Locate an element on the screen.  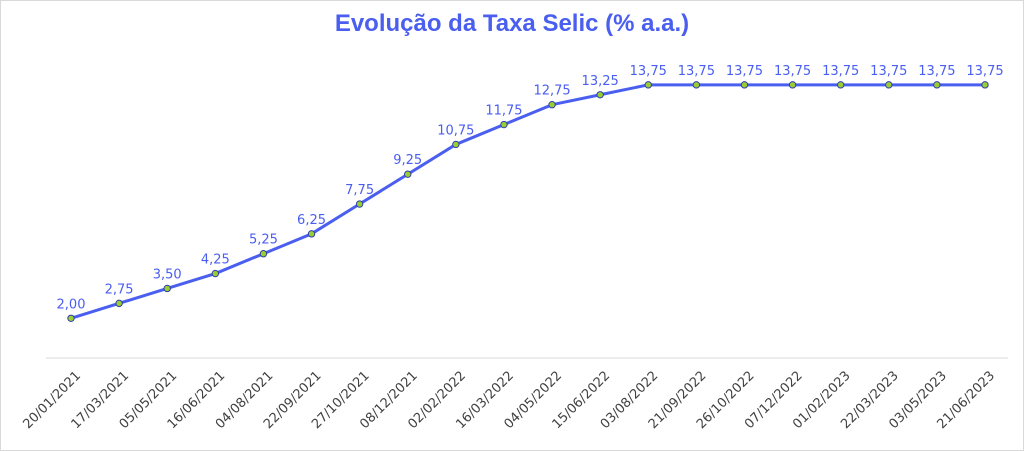
data-label: 2,75 is located at coordinates (119, 289).